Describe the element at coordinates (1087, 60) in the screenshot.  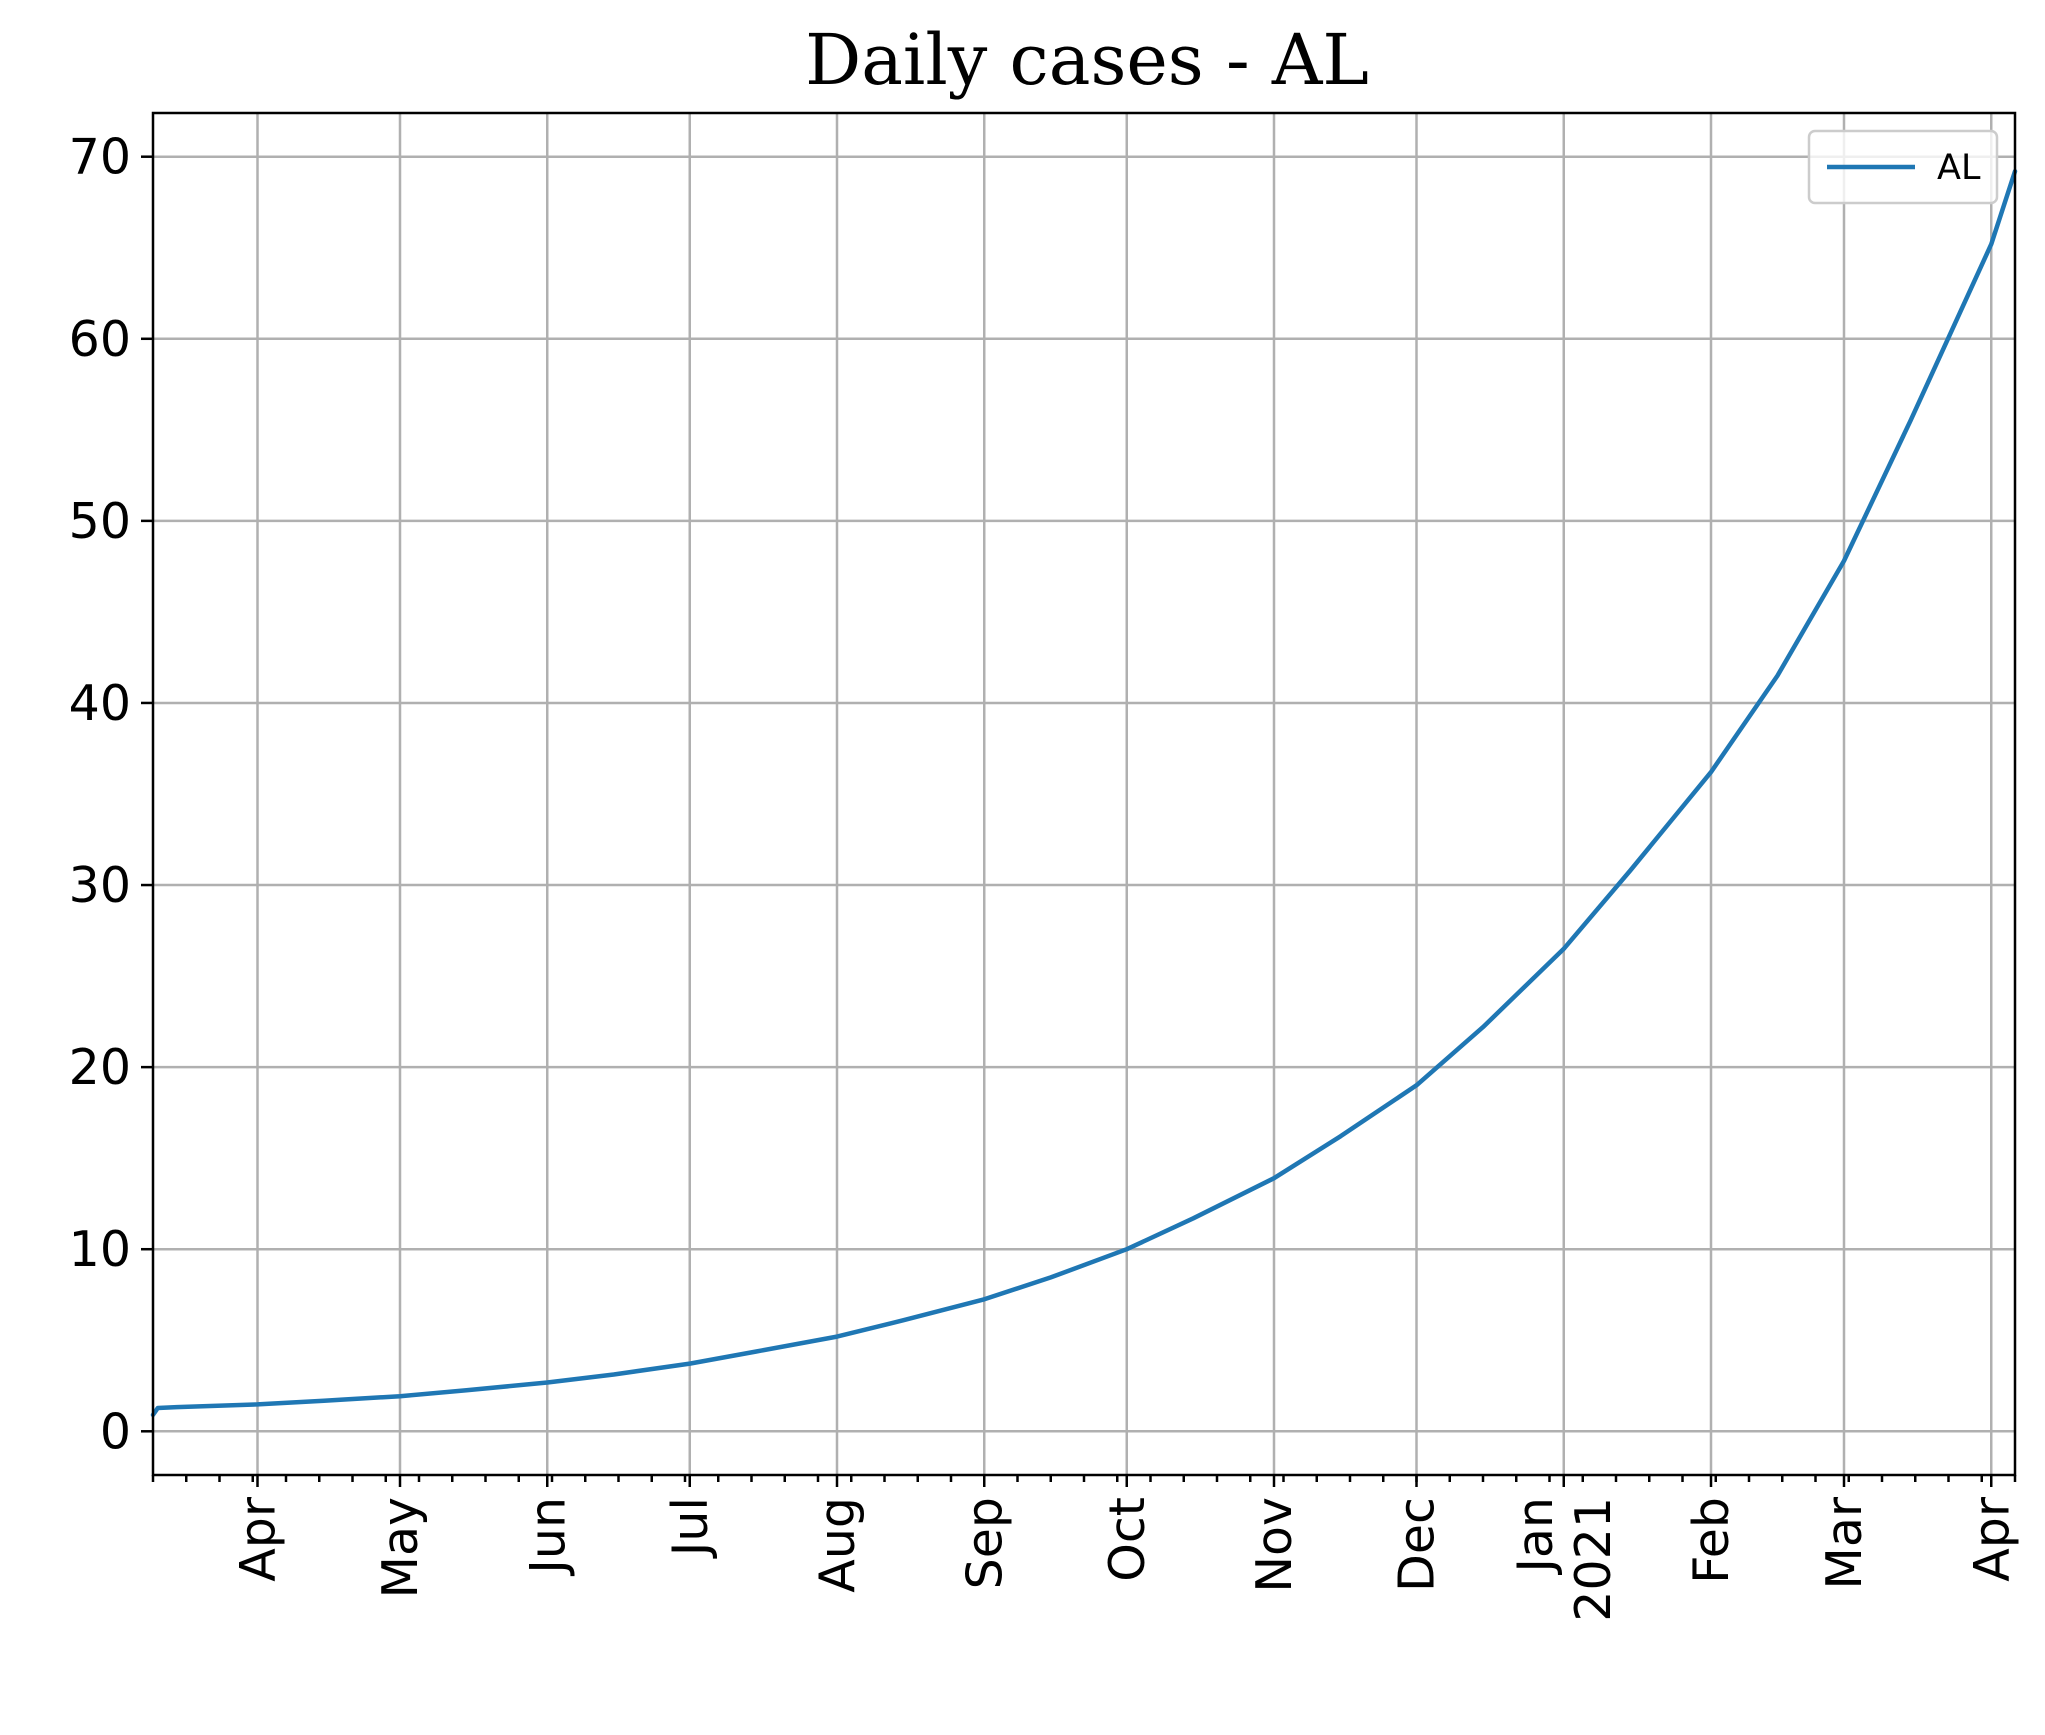
I see `chart-title: Daily cases - AL` at that location.